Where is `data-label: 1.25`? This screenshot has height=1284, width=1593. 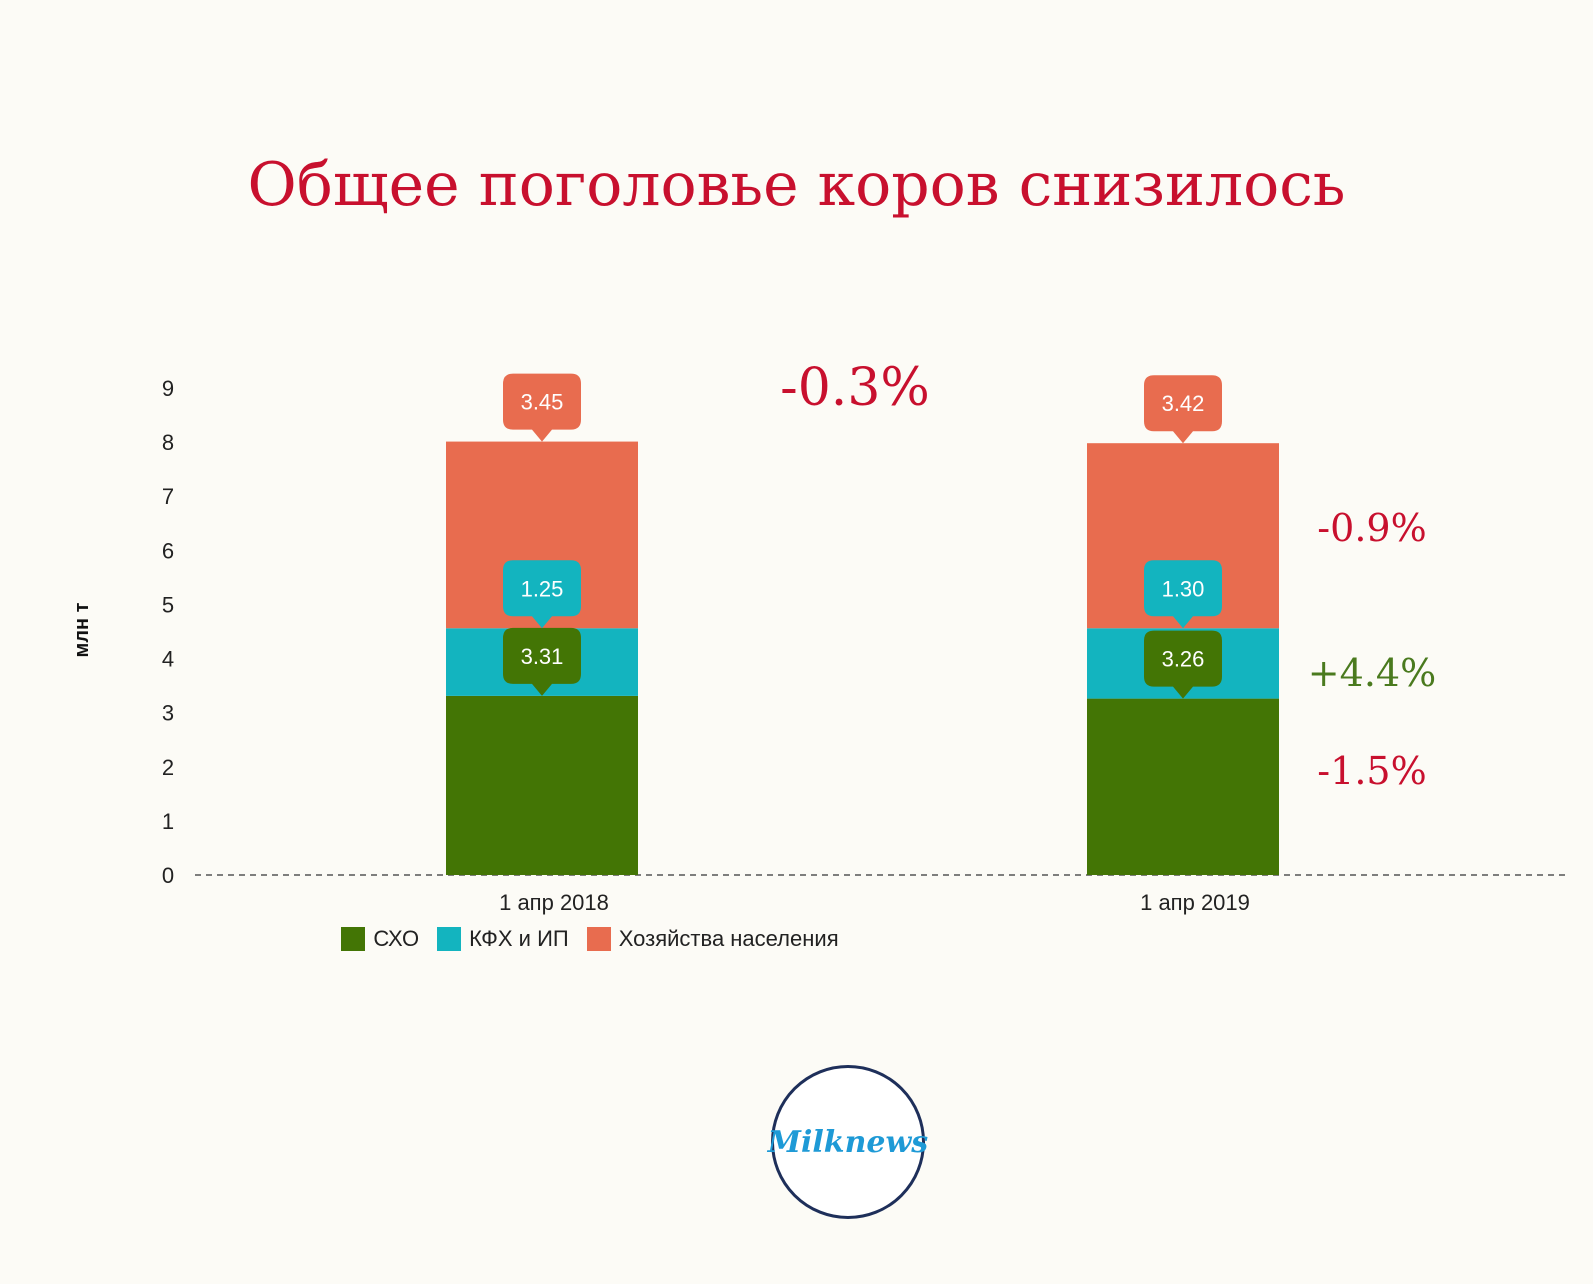 data-label: 1.25 is located at coordinates (542, 588).